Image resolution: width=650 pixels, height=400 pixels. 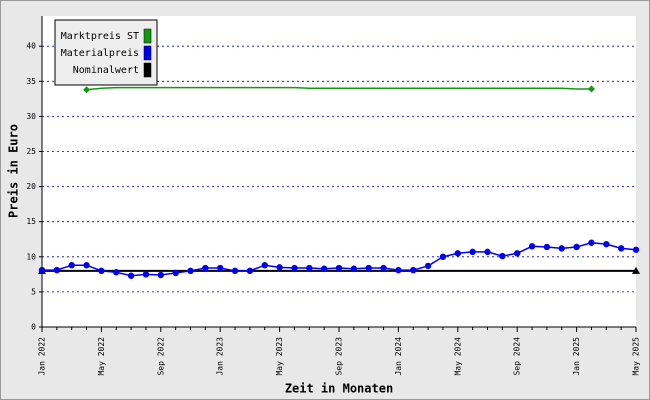 I want to click on legend-box, so click(x=106, y=52).